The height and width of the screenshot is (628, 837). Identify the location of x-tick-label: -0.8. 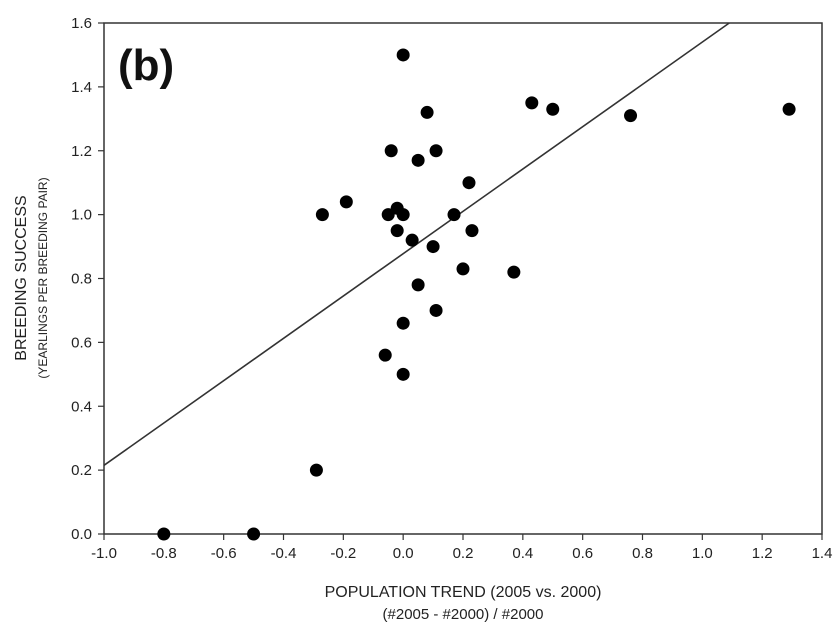
(164, 553).